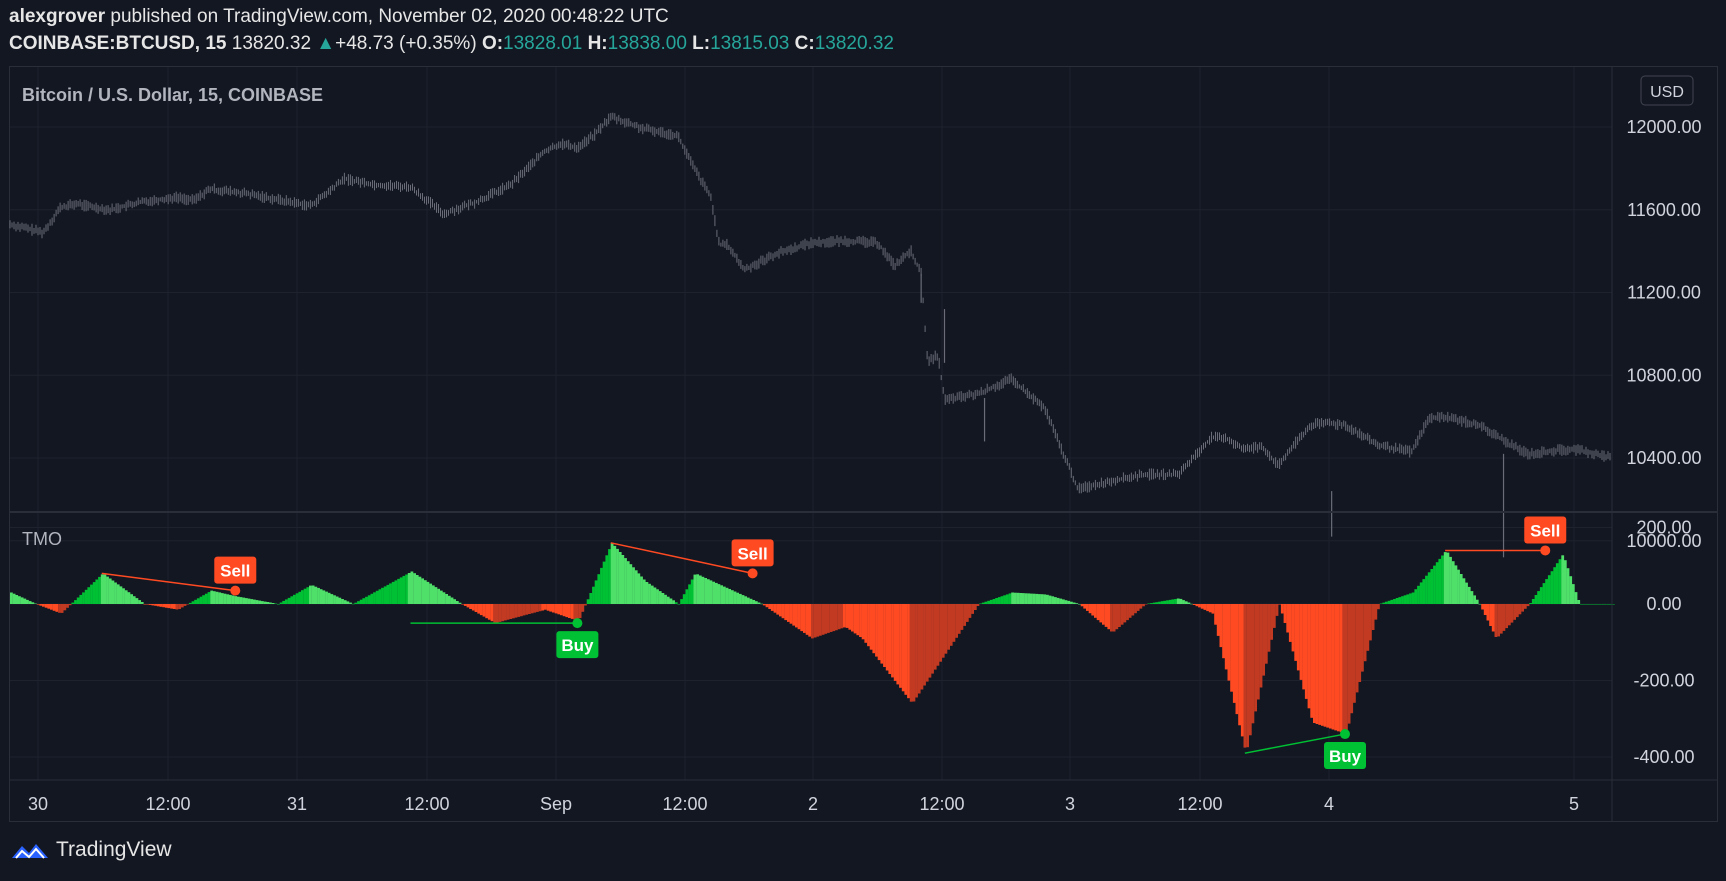 Image resolution: width=1726 pixels, height=881 pixels. I want to click on currency-button, so click(1667, 90).